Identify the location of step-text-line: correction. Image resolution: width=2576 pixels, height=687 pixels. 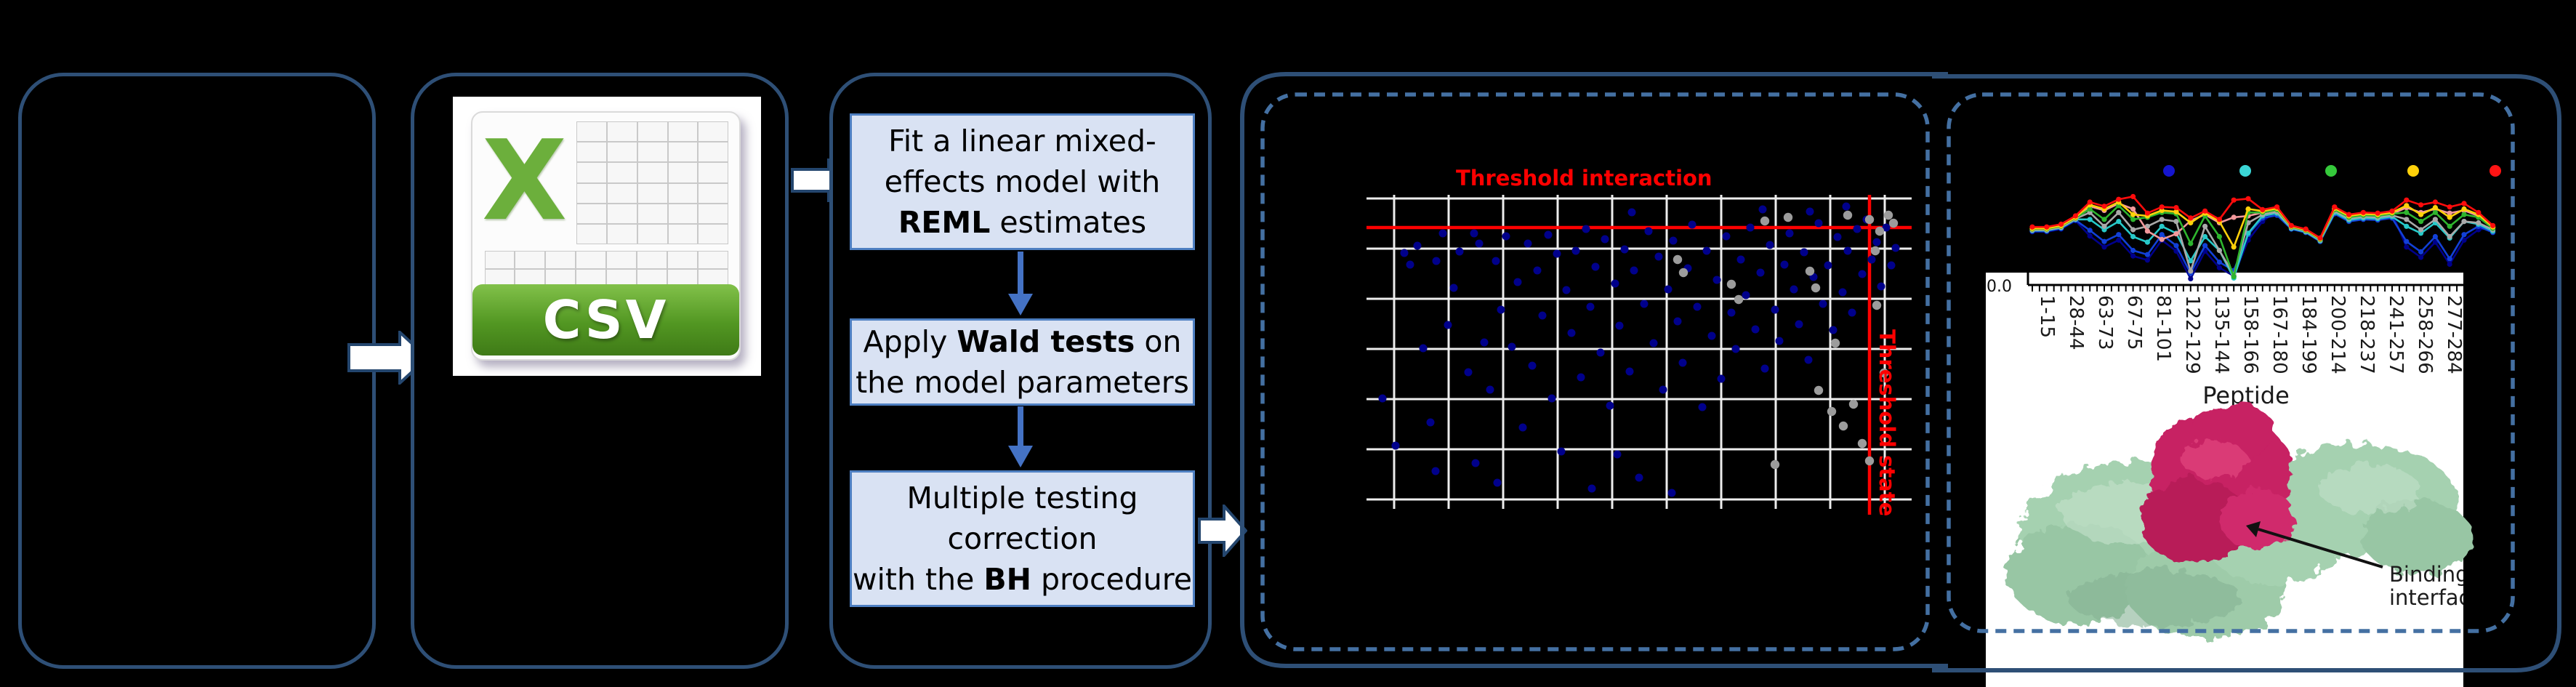
(1022, 538).